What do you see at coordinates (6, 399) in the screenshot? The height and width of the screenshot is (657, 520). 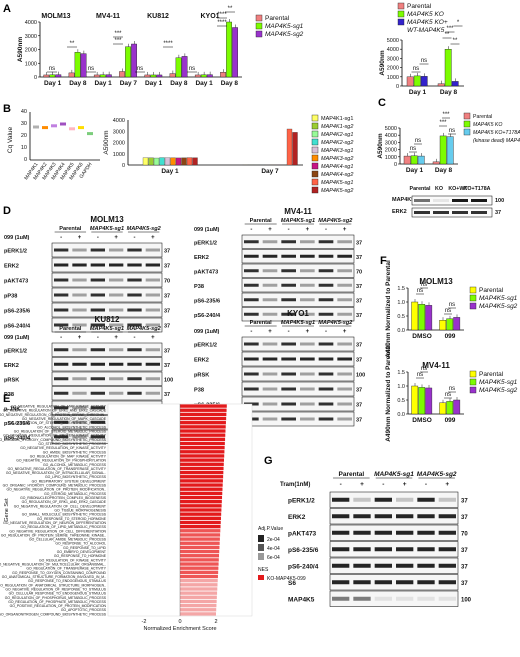 I see `panel-letter-e: E` at bounding box center [6, 399].